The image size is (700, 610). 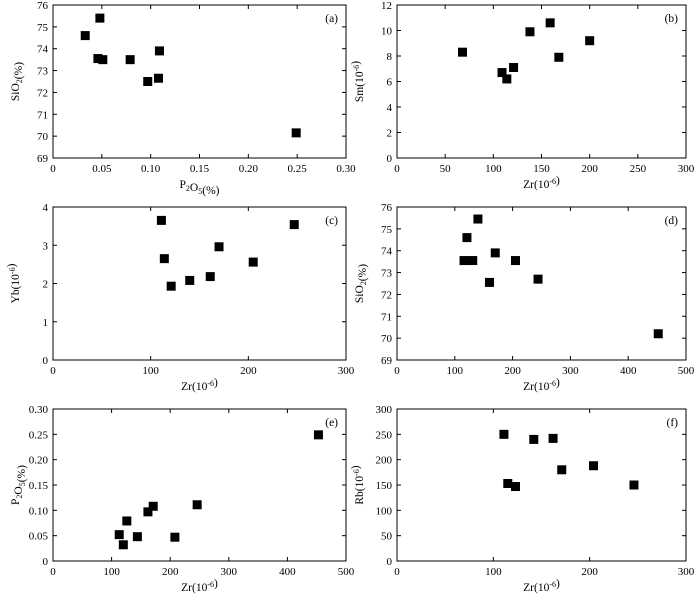 What do you see at coordinates (387, 339) in the screenshot?
I see `y-tick-label: 70` at bounding box center [387, 339].